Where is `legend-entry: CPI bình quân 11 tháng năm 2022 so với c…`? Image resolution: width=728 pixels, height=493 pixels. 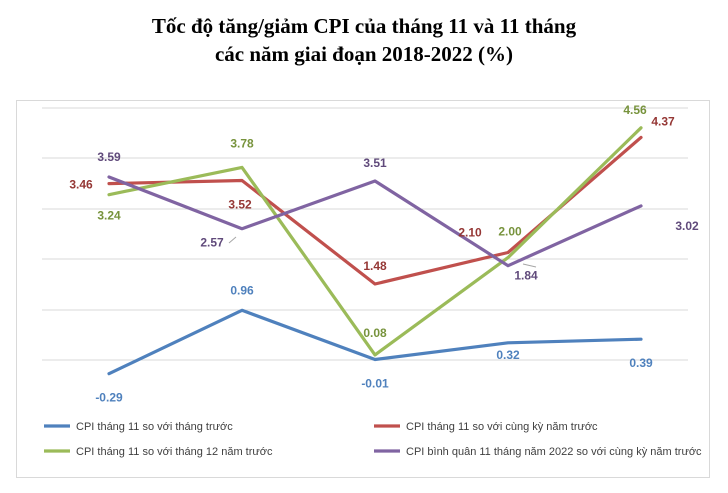
legend-entry: CPI bình quân 11 tháng năm 2022 so với c… is located at coordinates (554, 452).